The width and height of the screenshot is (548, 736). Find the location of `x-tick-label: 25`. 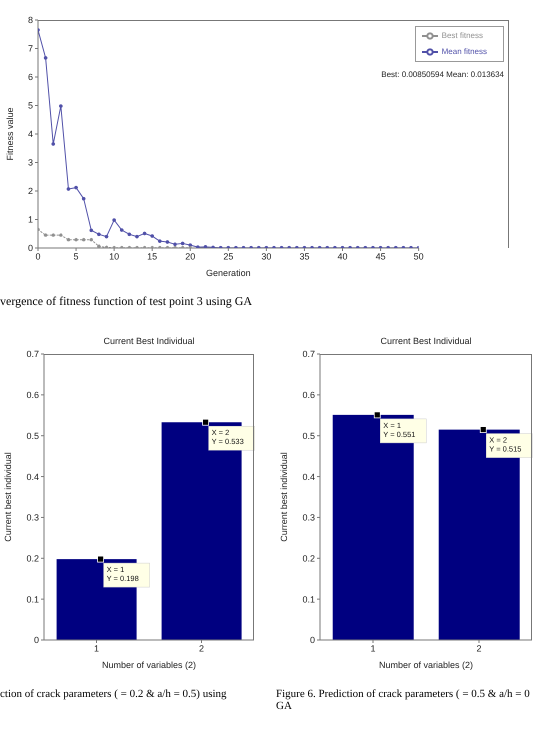

x-tick-label: 25 is located at coordinates (228, 256).